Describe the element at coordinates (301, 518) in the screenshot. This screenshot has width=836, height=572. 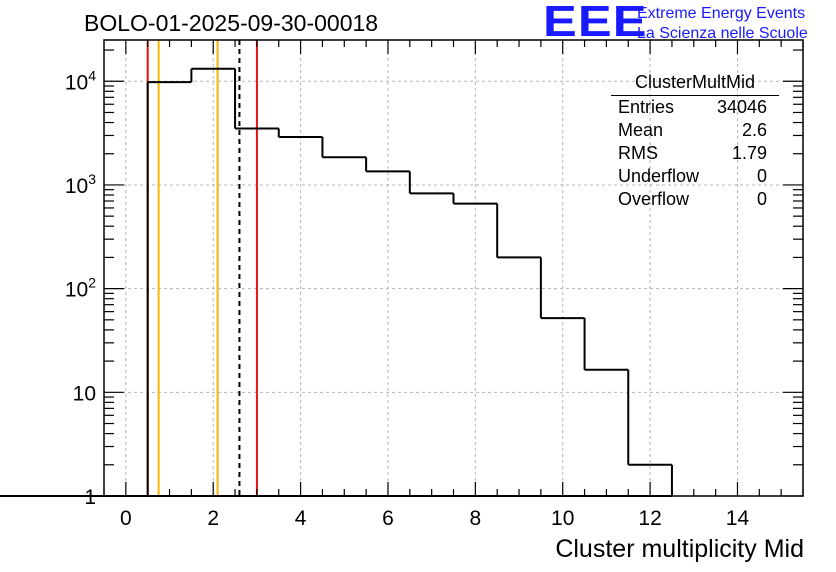
I see `x-tick-label: 4` at that location.